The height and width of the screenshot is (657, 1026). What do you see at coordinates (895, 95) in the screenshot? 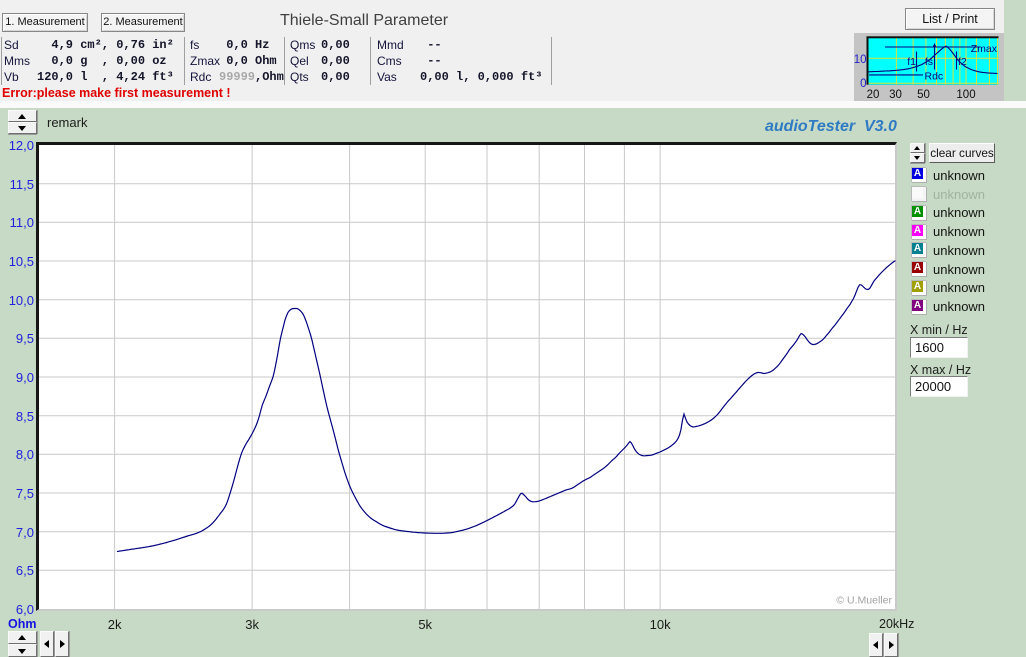
I see `svg-text: 30` at bounding box center [895, 95].